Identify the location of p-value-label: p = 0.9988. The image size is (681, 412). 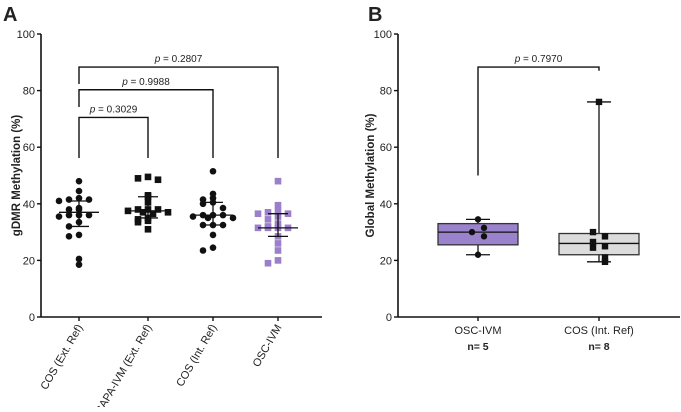
(145, 82).